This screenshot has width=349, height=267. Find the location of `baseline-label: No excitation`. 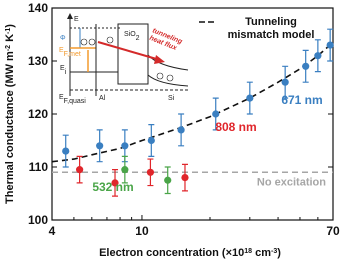

baseline-label: No excitation is located at coordinates (291, 182).